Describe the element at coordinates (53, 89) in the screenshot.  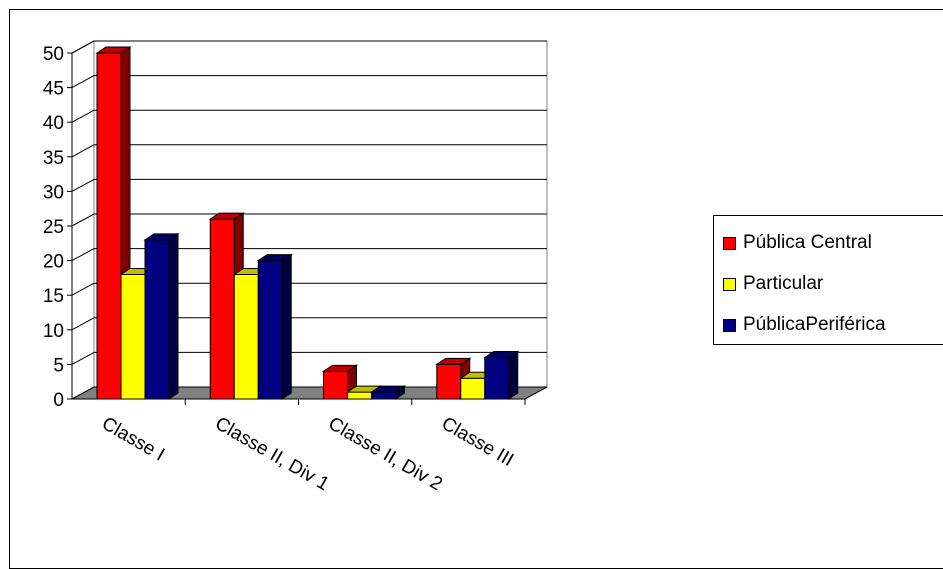
I see `y-tick-label: 45` at that location.